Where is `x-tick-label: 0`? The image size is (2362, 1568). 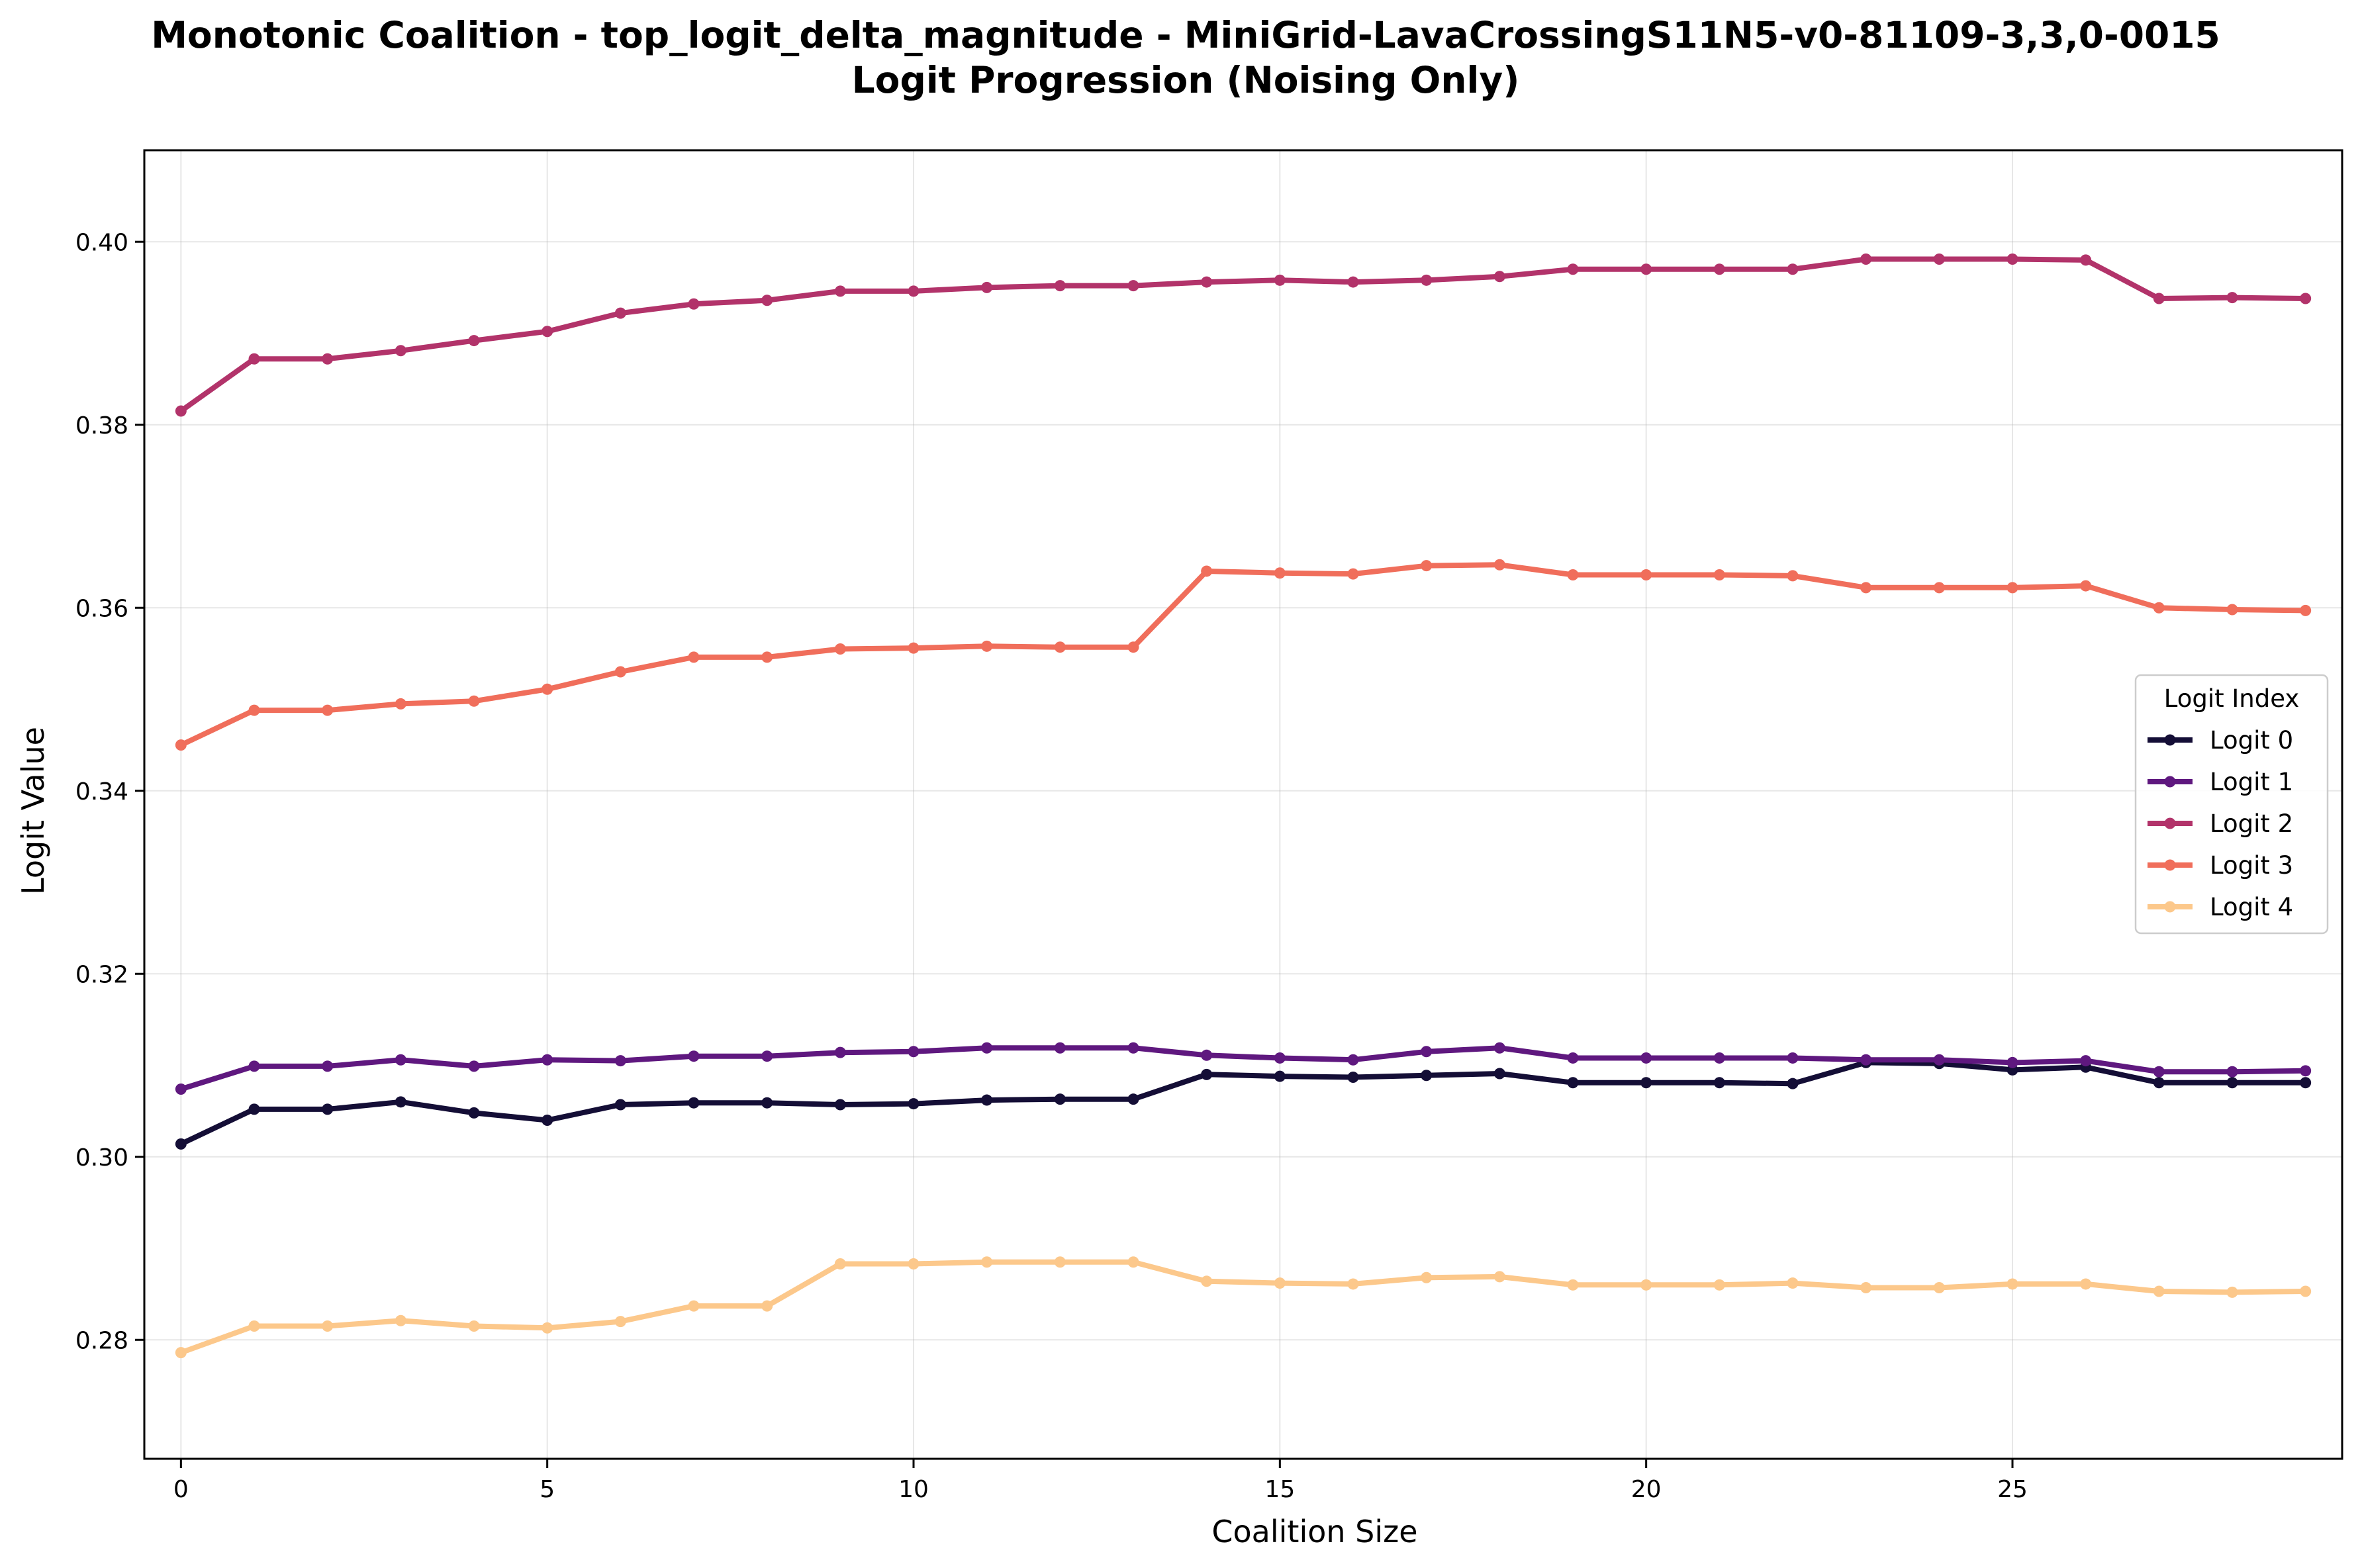
x-tick-label: 0 is located at coordinates (181, 1489).